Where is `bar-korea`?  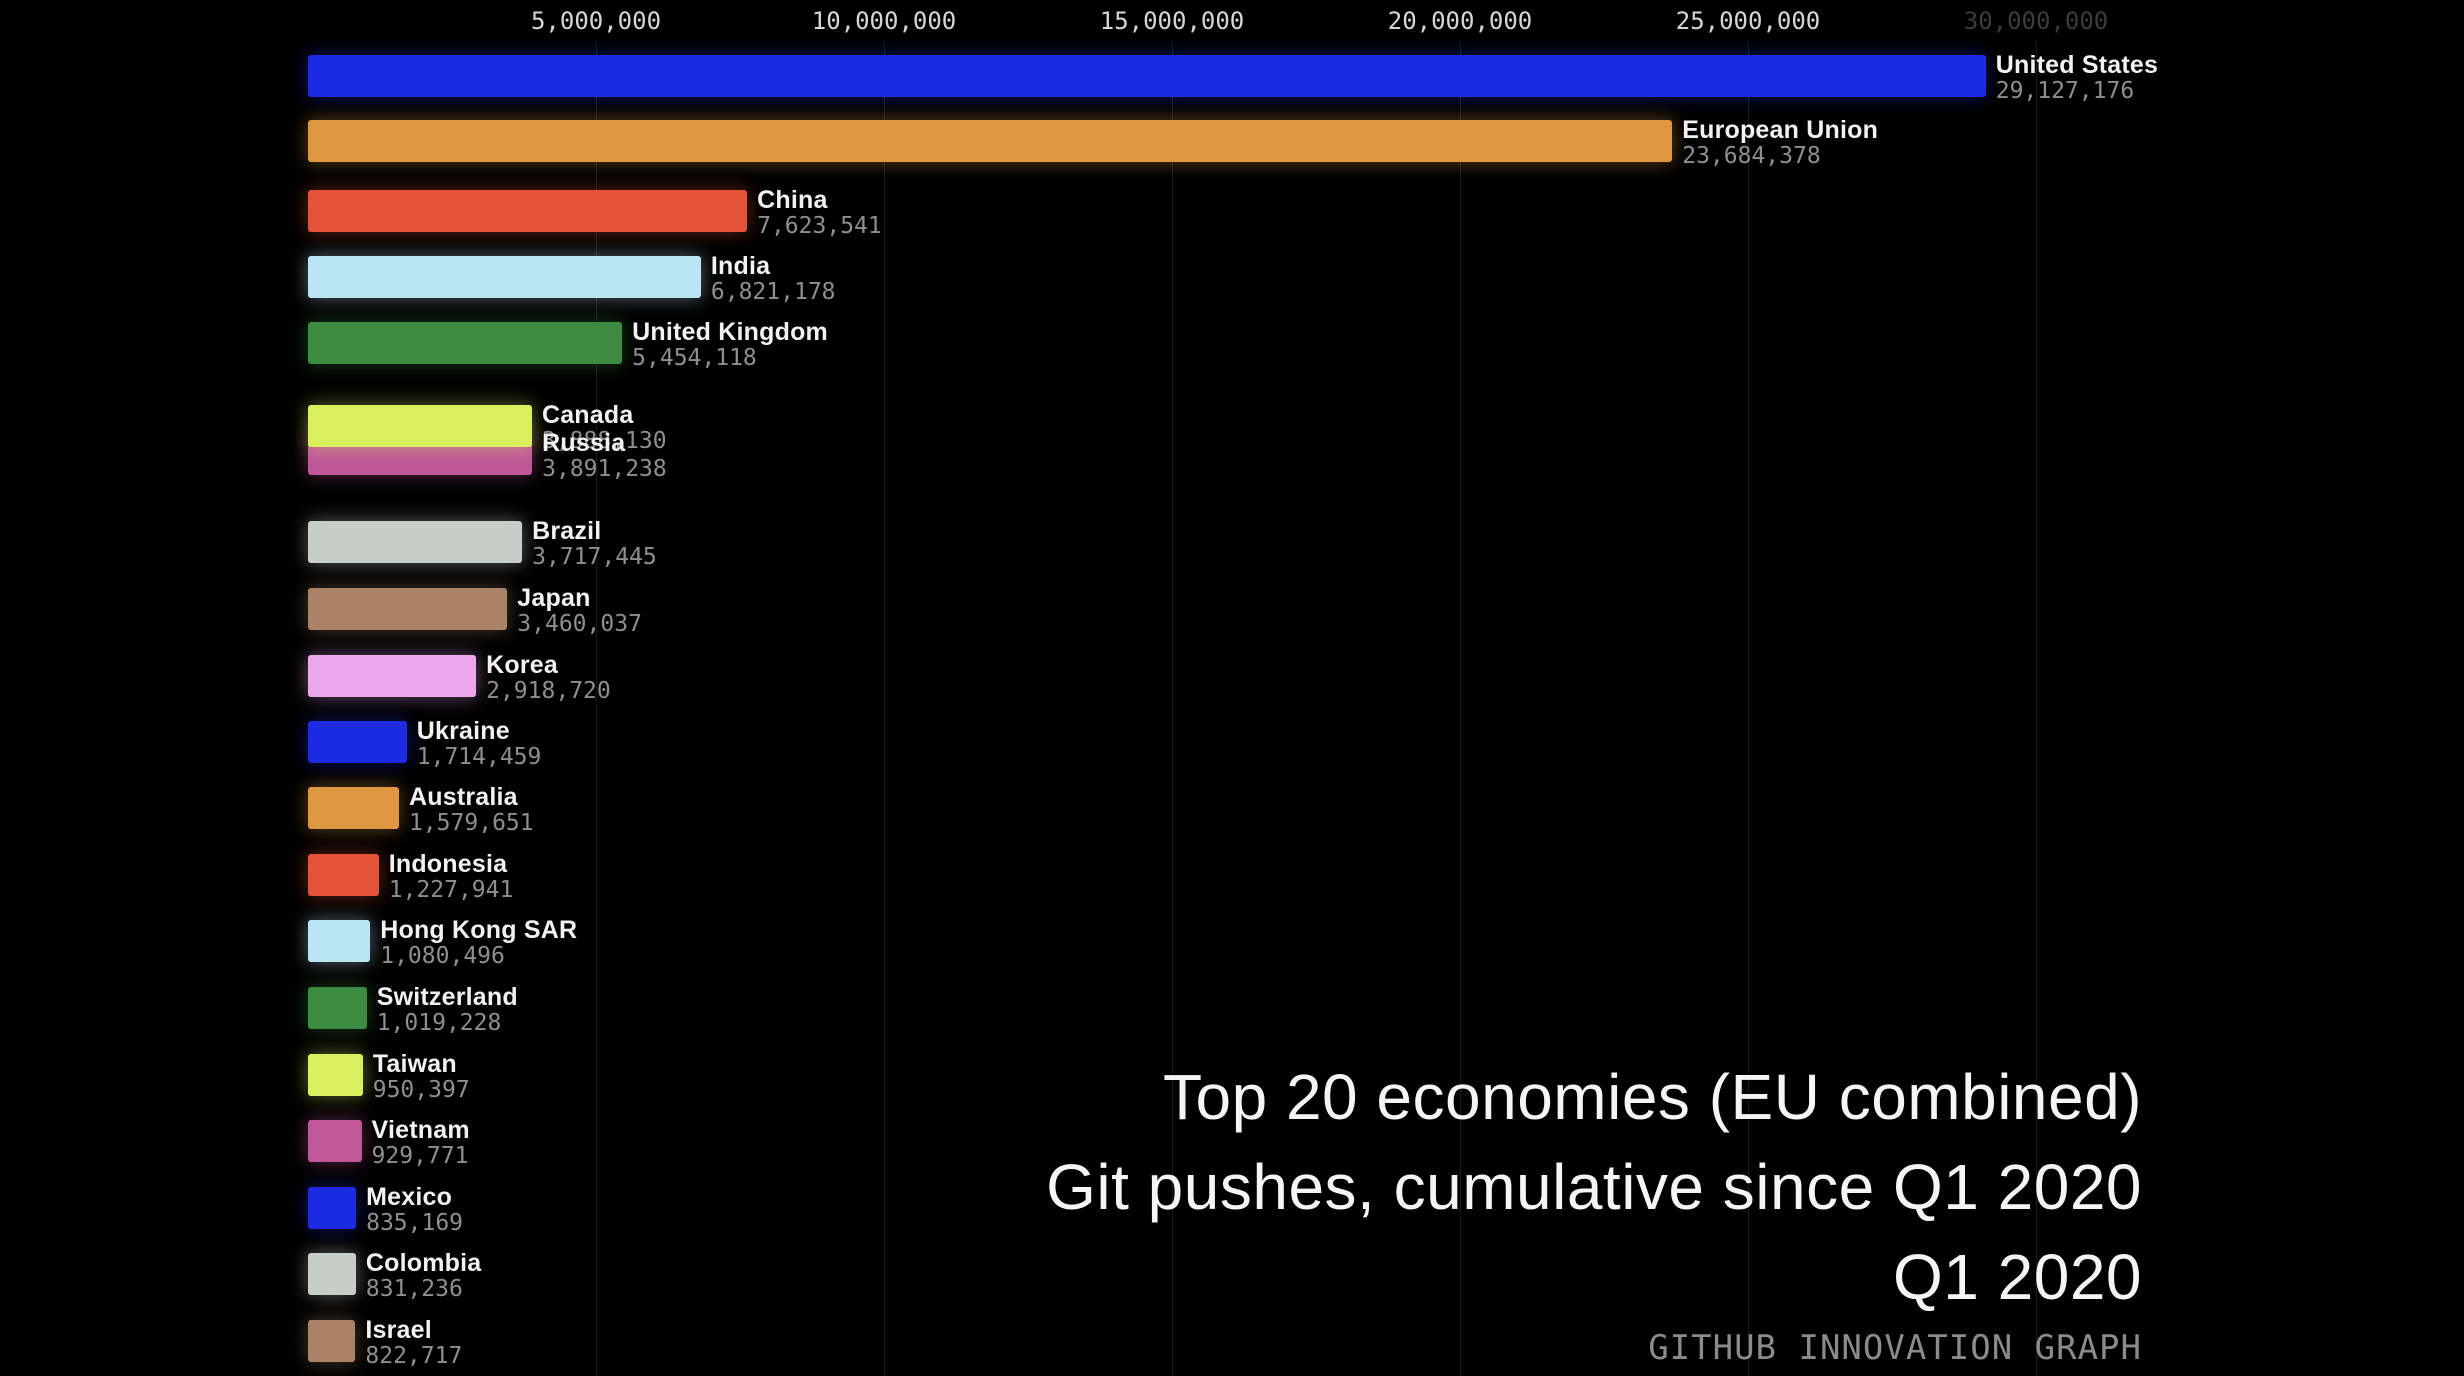 bar-korea is located at coordinates (392, 676).